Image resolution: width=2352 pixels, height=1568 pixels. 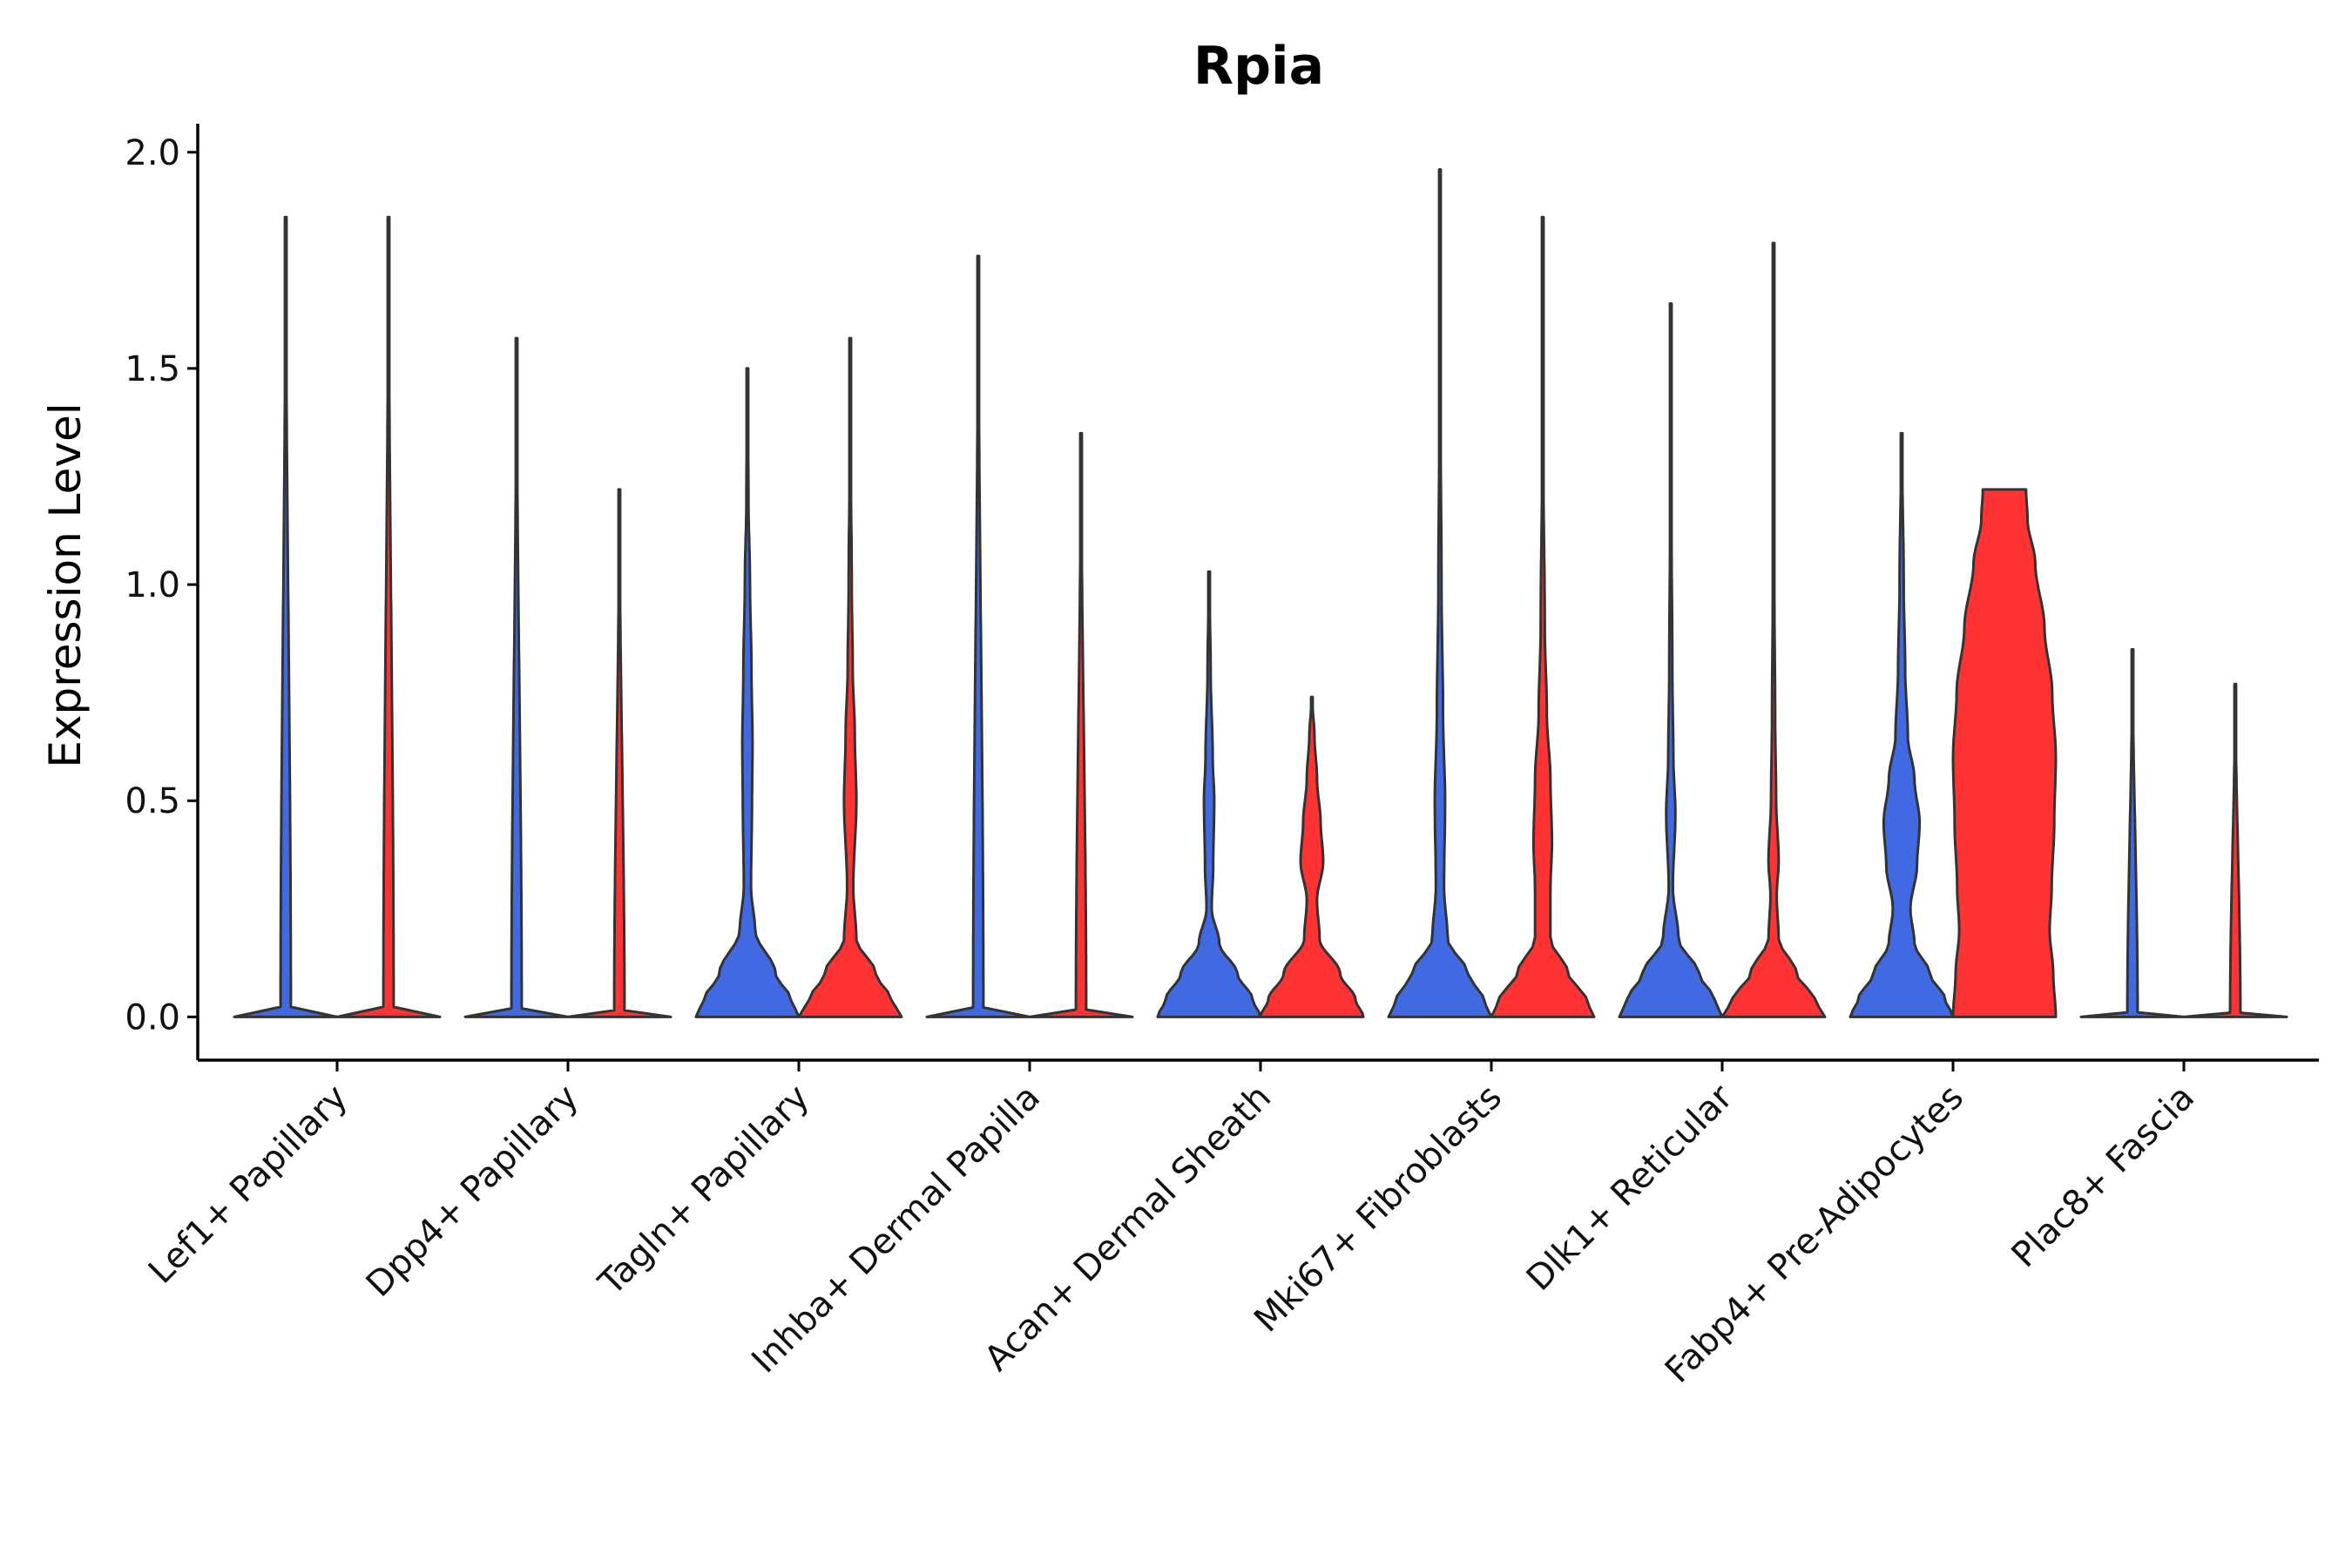 What do you see at coordinates (152, 369) in the screenshot?
I see `y-tick-label: 1.5` at bounding box center [152, 369].